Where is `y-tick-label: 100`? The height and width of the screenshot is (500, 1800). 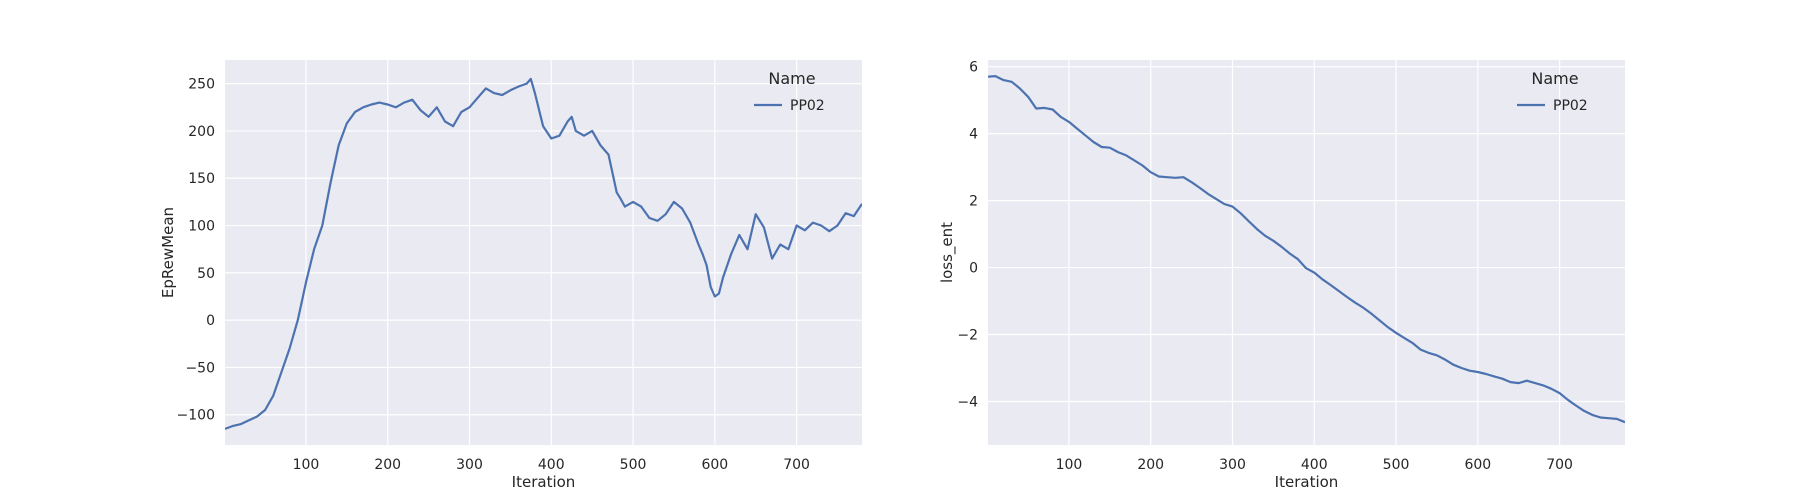
y-tick-label: 100 is located at coordinates (201, 227).